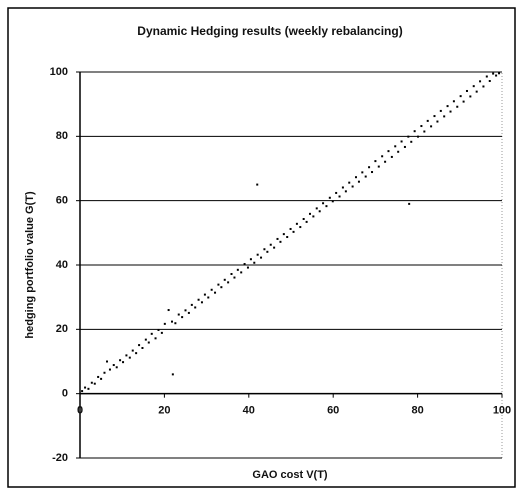  I want to click on y-tick-label: 0, so click(65, 394).